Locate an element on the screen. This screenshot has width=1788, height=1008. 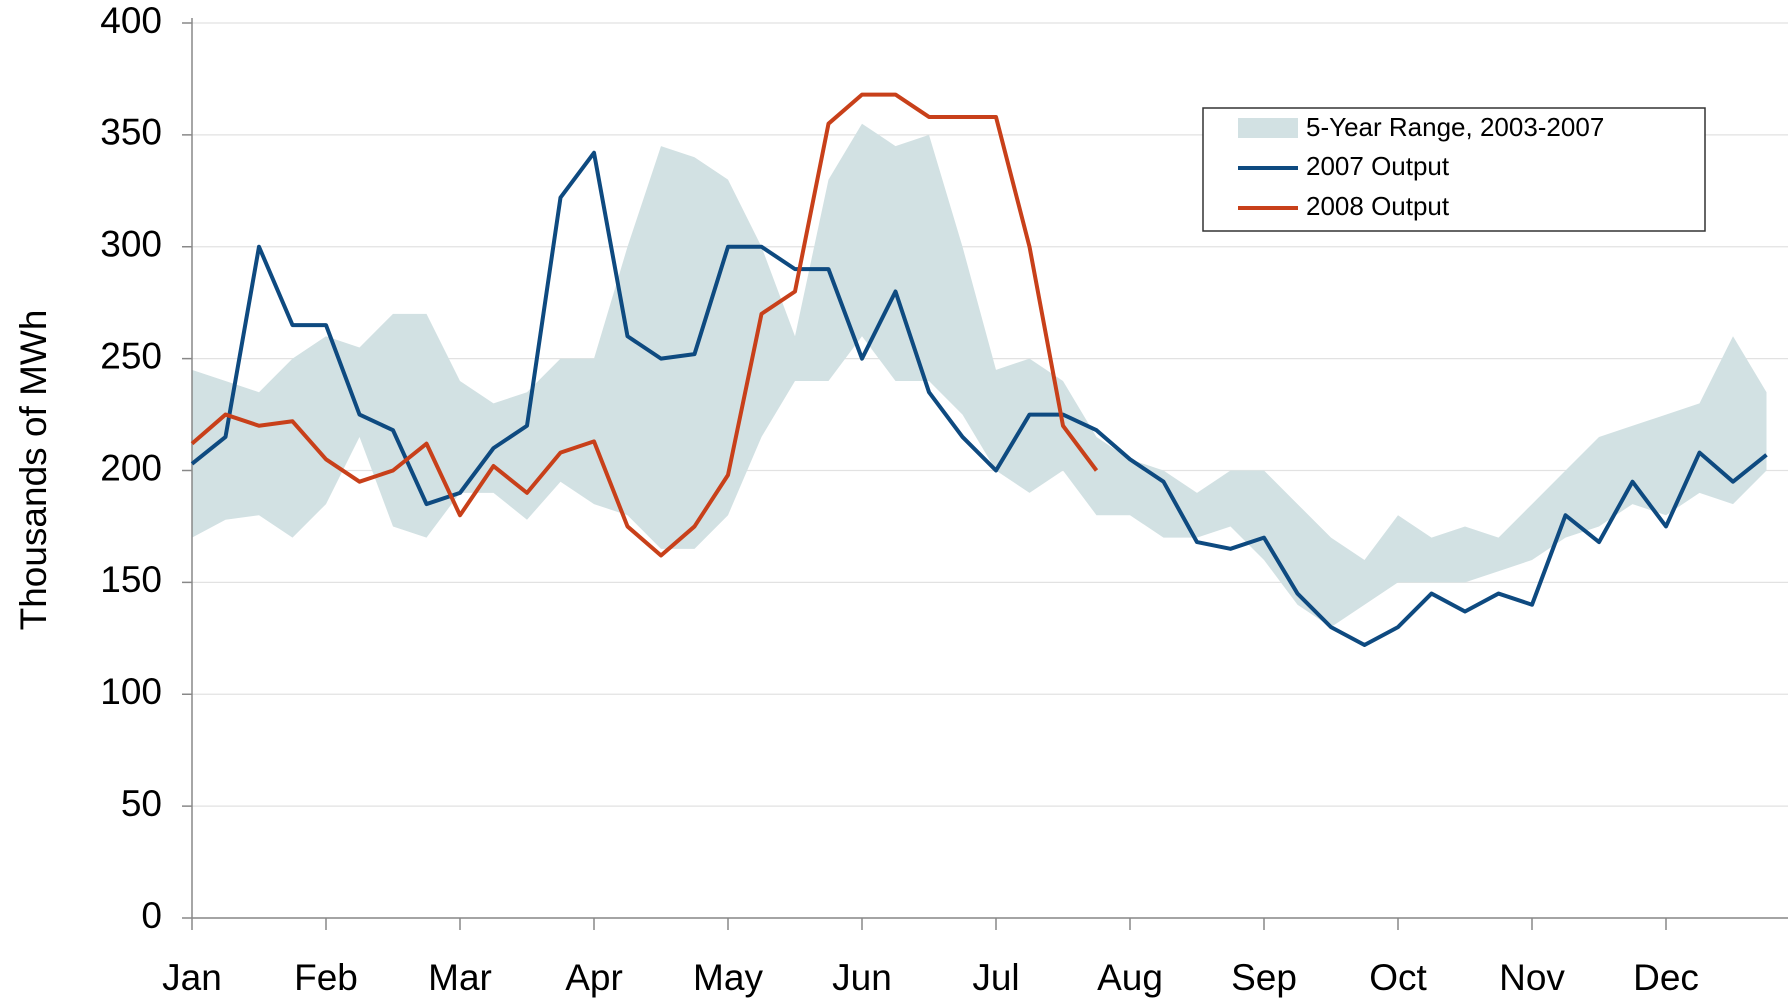
y-tick-label: 300 is located at coordinates (131, 244).